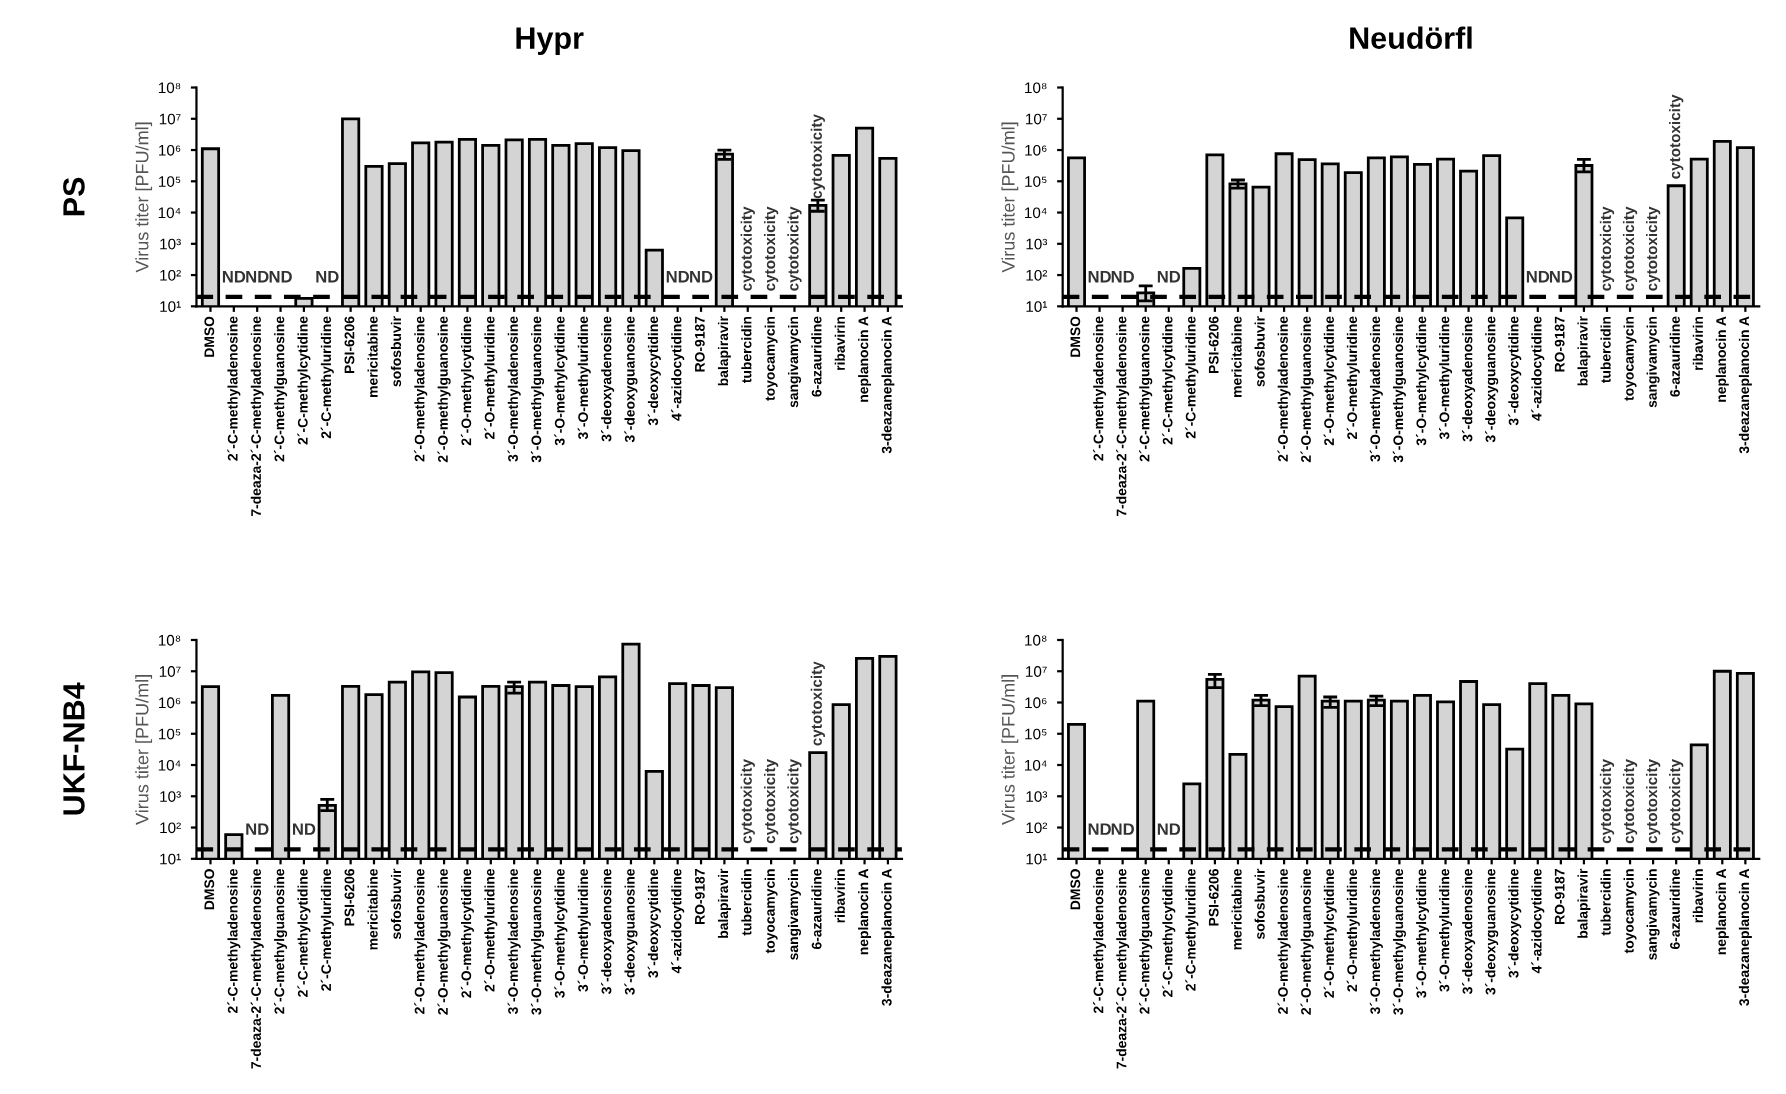 This screenshot has height=1094, width=1786. What do you see at coordinates (74, 748) in the screenshot?
I see `text: UKF-NB4` at bounding box center [74, 748].